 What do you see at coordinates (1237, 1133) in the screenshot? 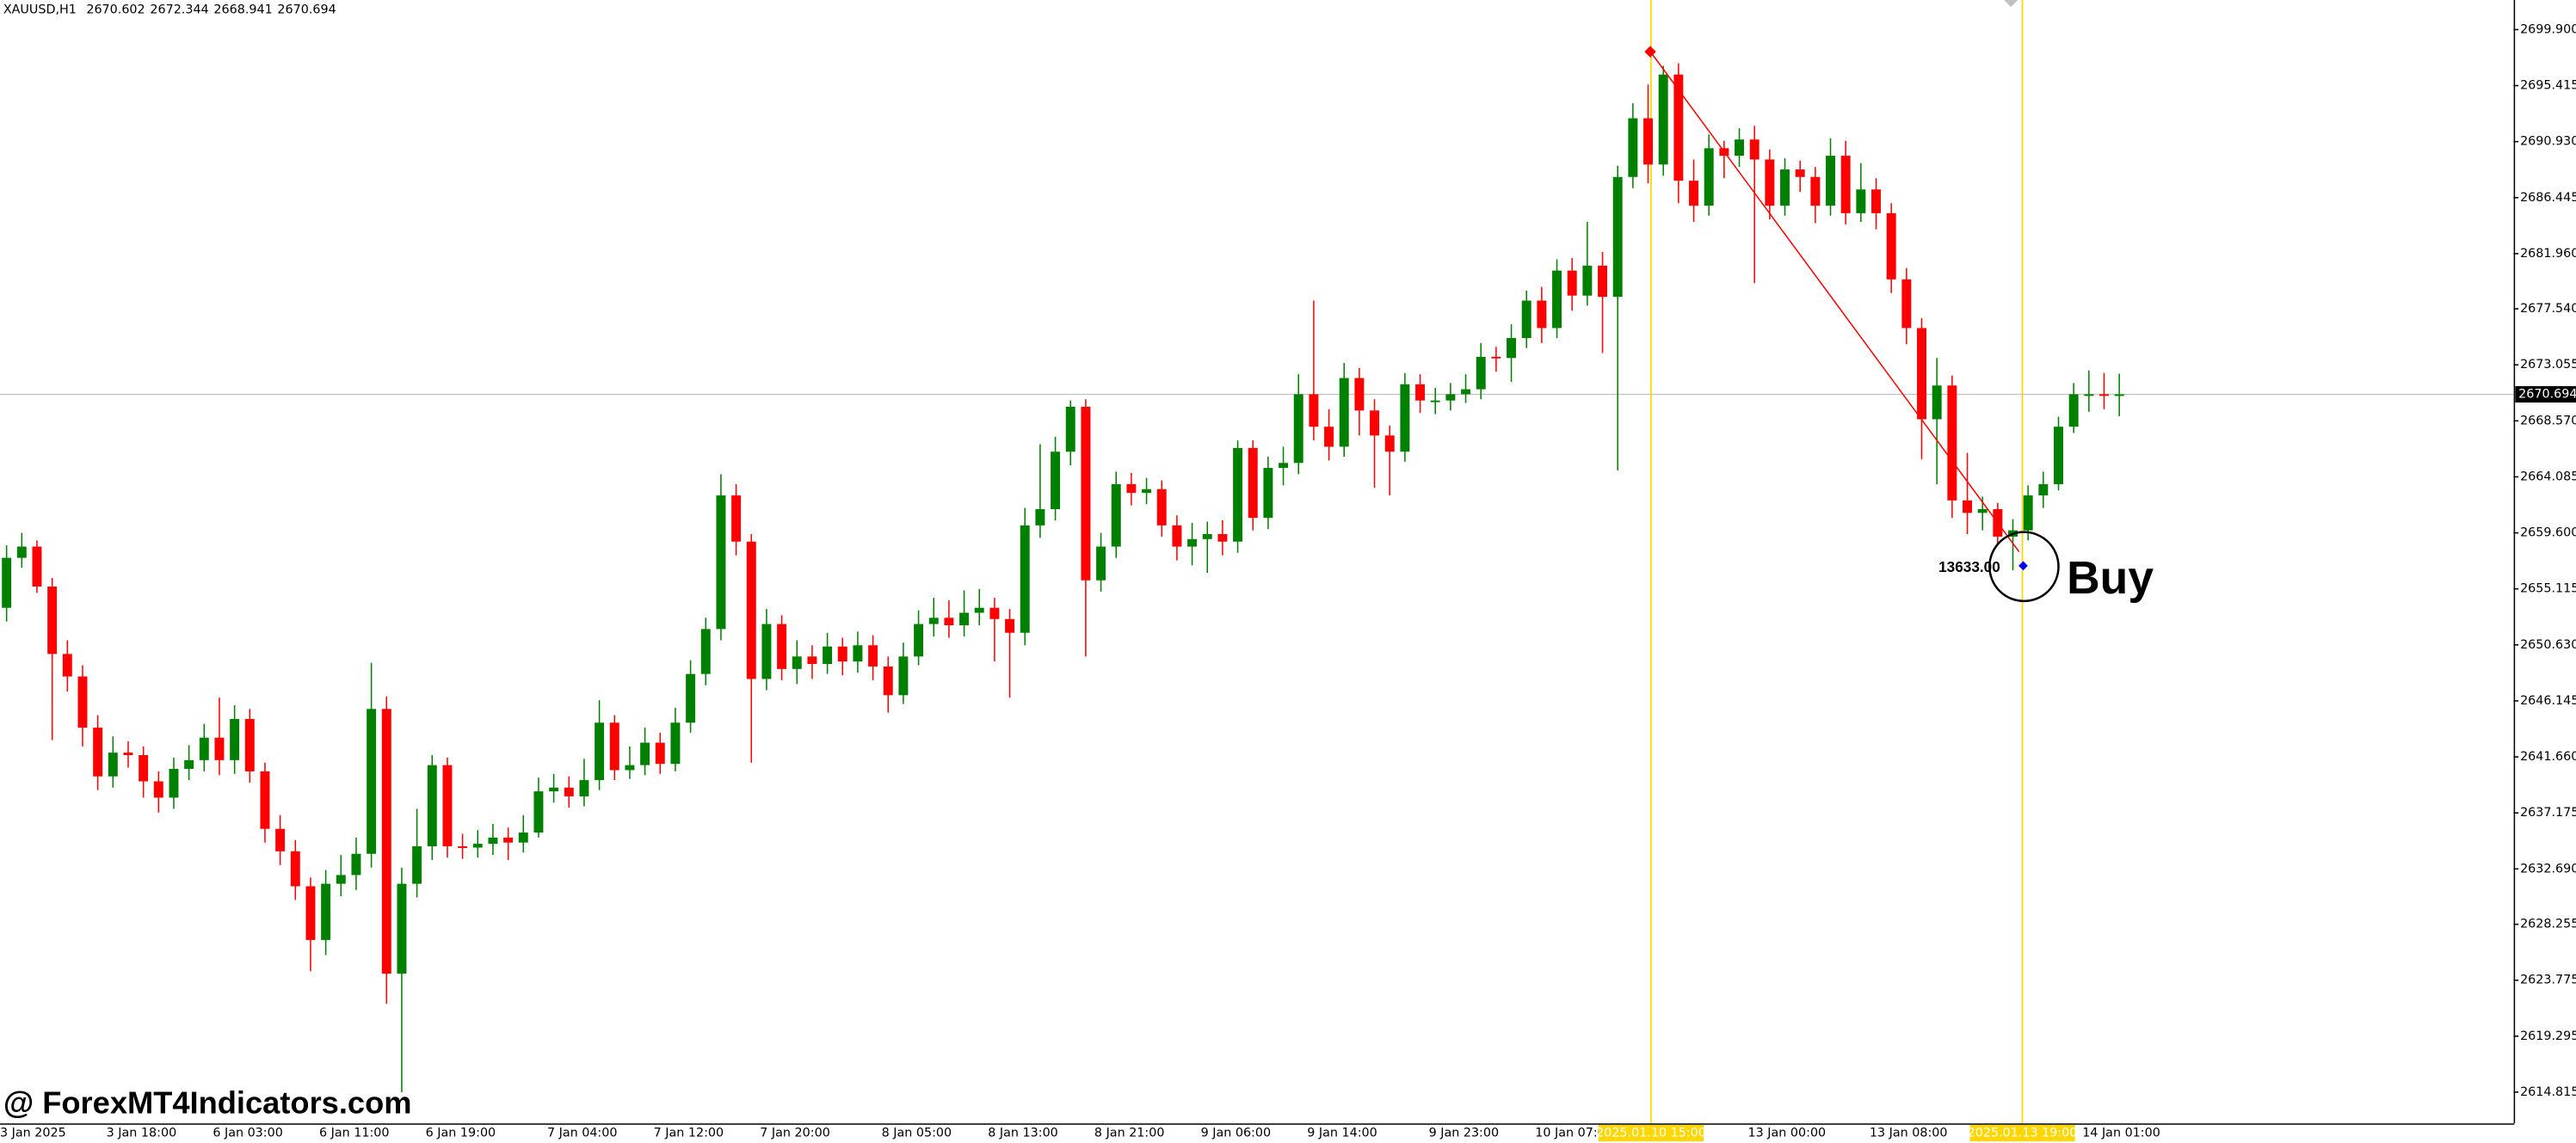
I see `x-tick-label: 9 Jan 06:00` at bounding box center [1237, 1133].